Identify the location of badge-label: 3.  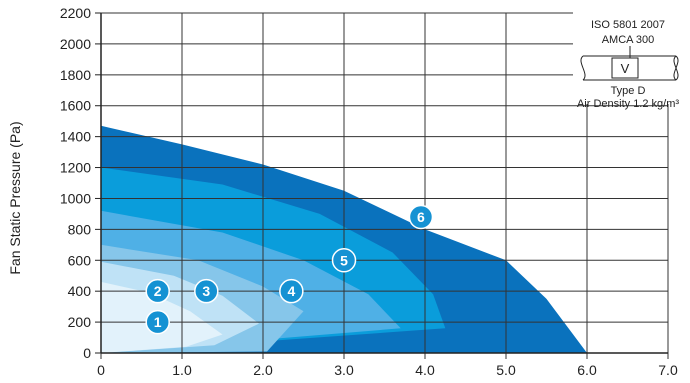
(206, 291).